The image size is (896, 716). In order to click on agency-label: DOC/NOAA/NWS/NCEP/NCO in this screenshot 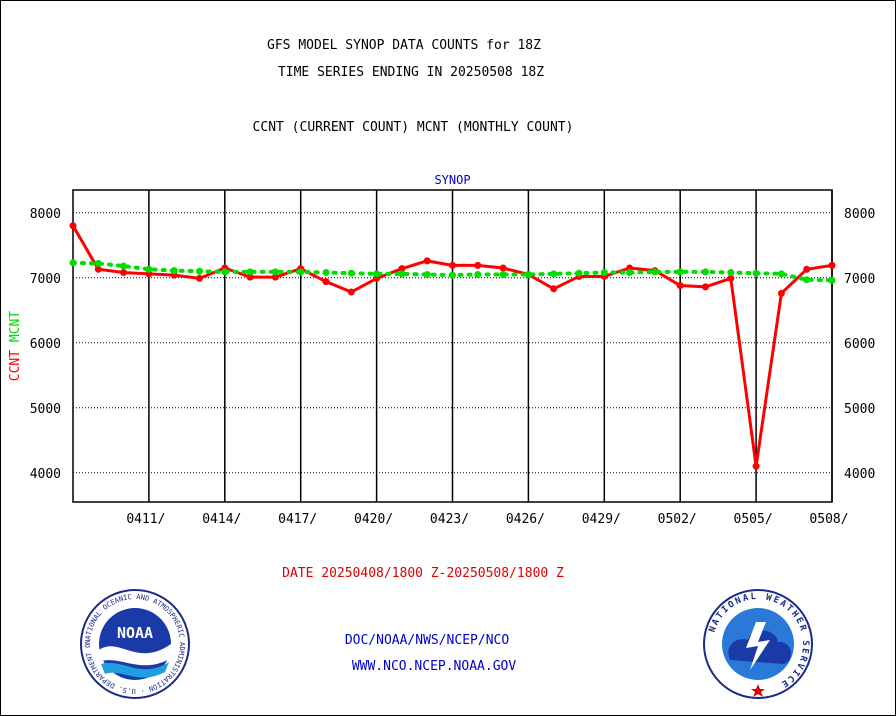, I will do `click(427, 640)`.